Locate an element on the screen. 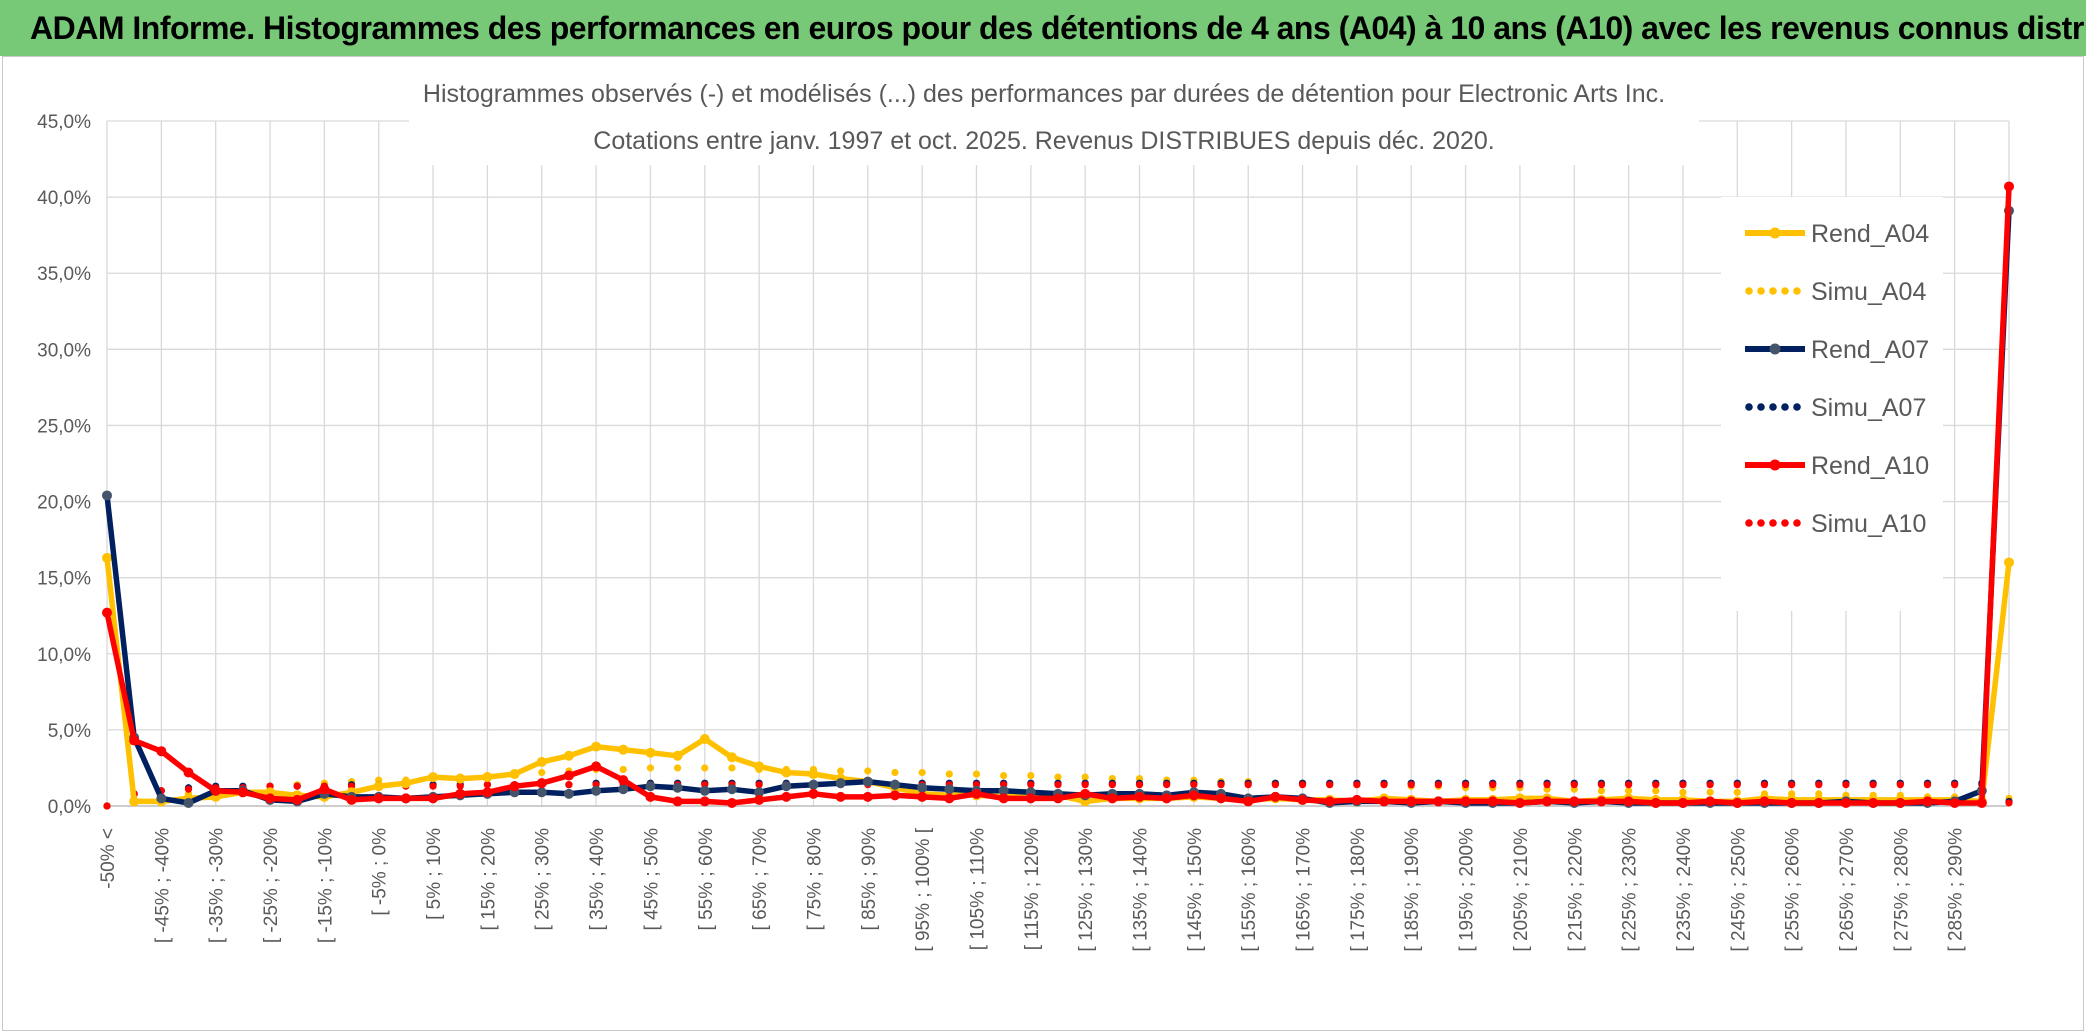  x-tick-label: [ 125% ; 130% is located at coordinates (1086, 890).